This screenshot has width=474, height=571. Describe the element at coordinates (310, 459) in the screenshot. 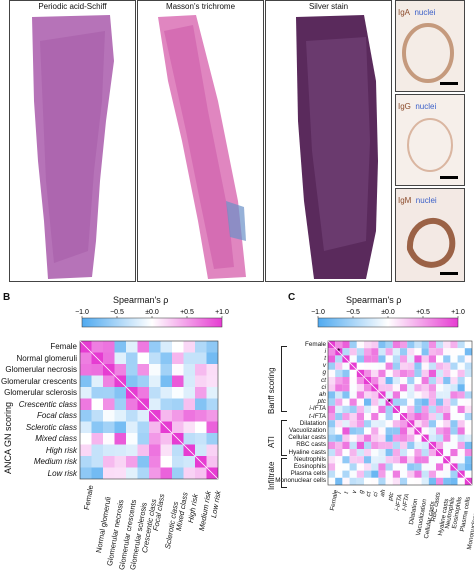

I see `panel-c-row-label: Neutrophils` at that location.